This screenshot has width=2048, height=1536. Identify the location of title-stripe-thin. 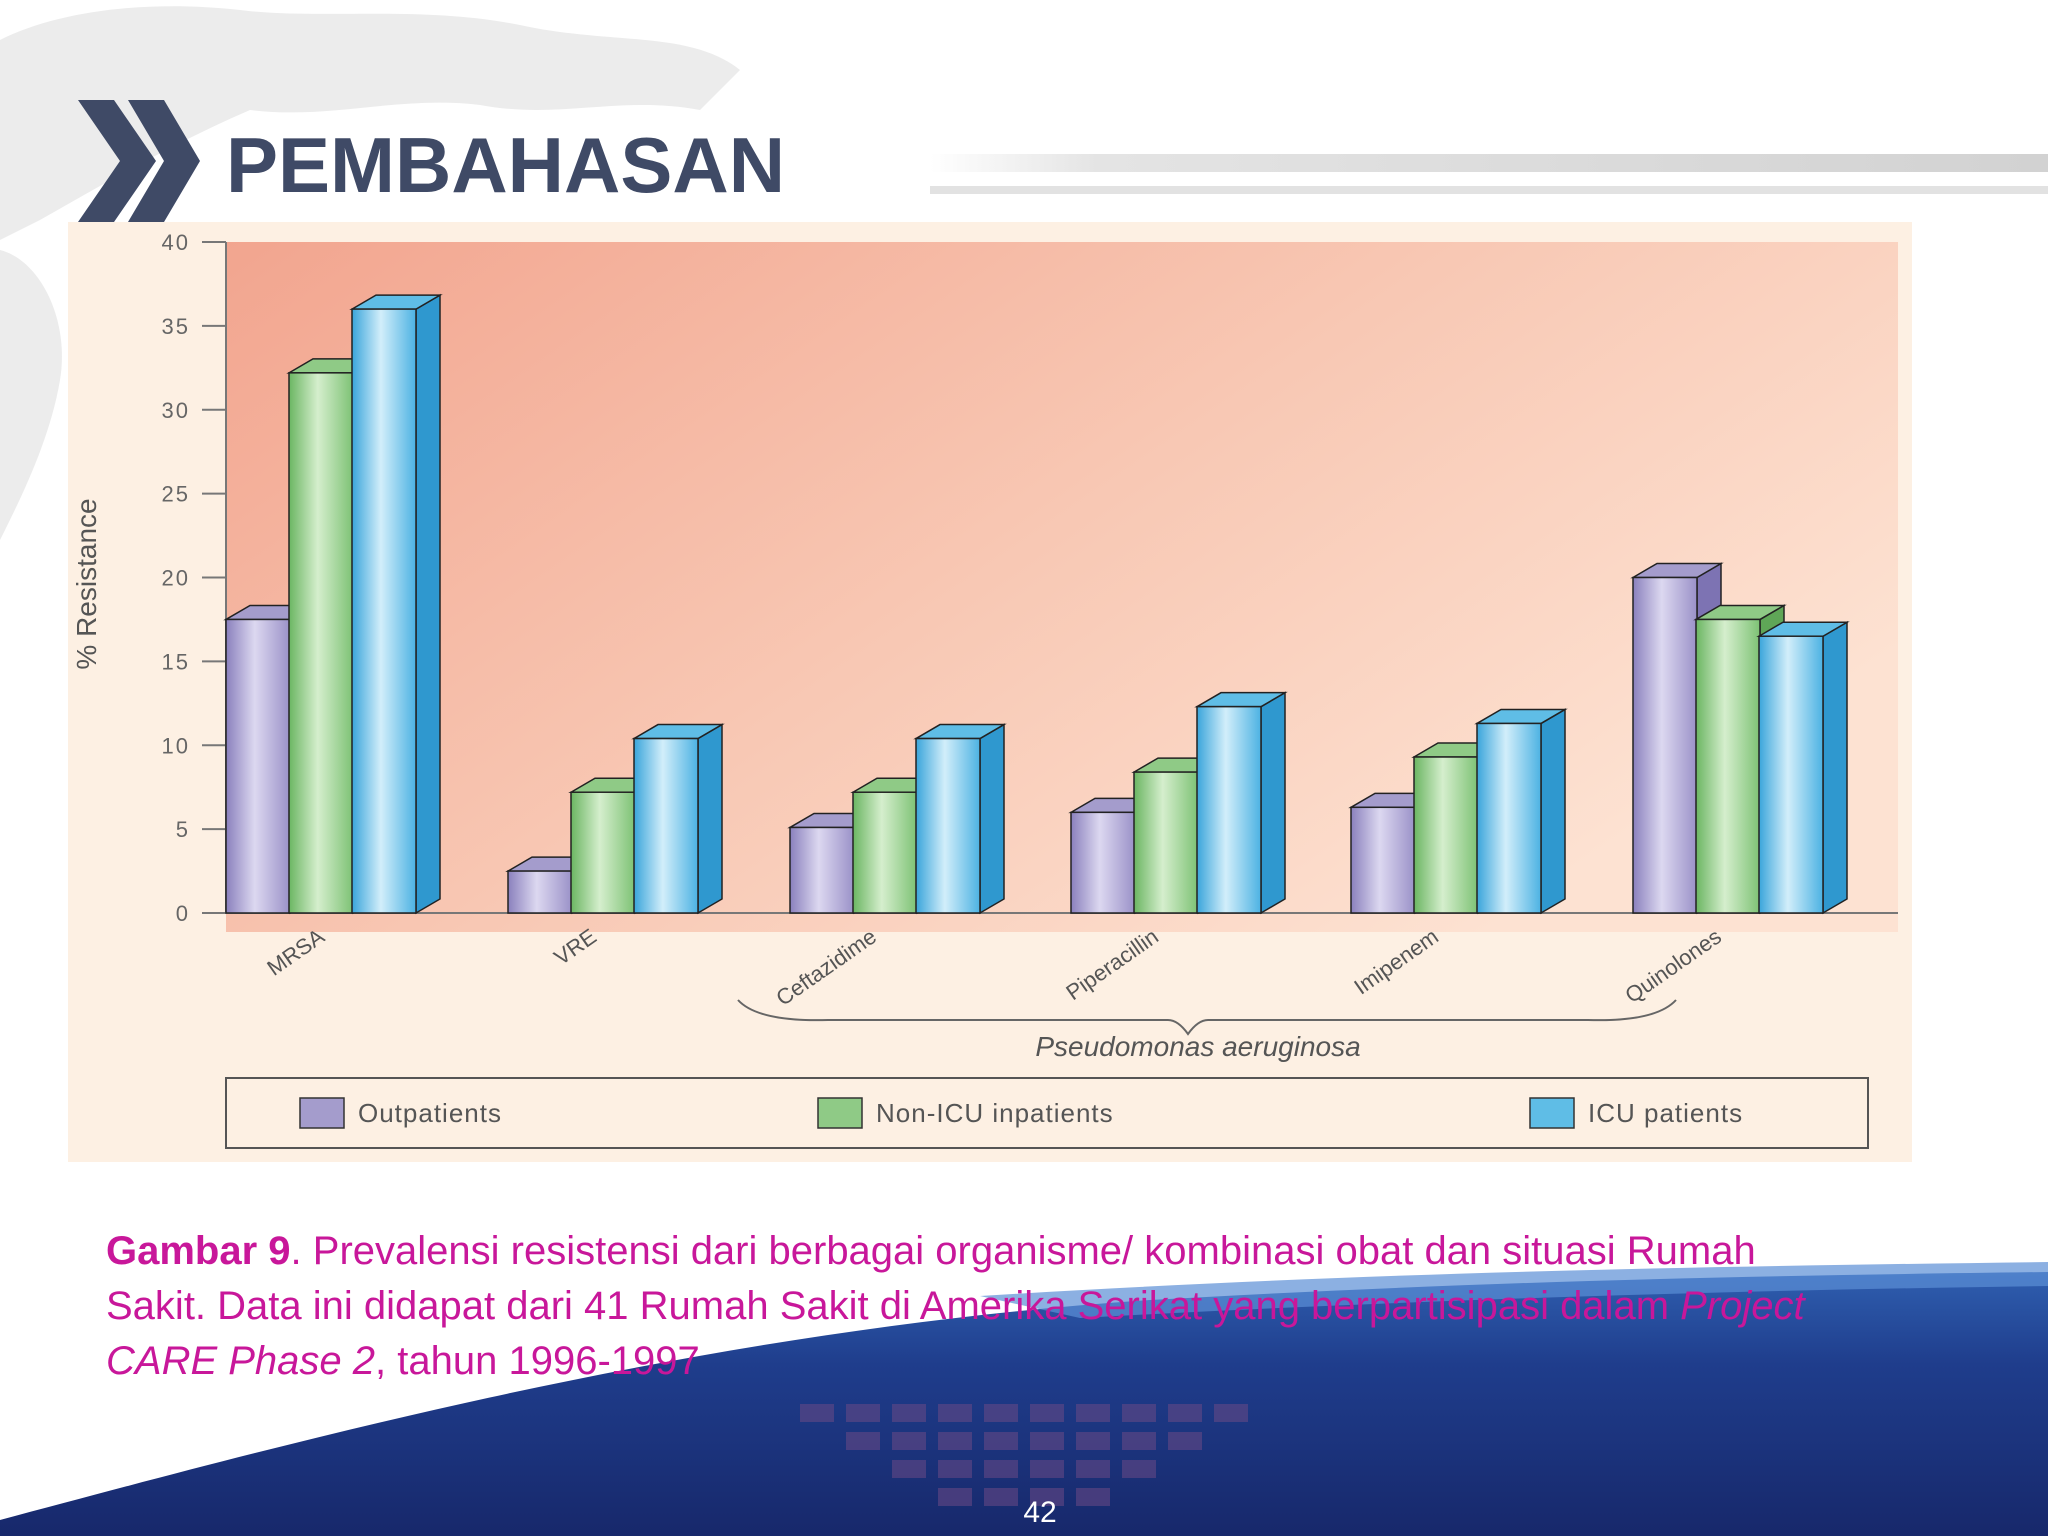
(1489, 190).